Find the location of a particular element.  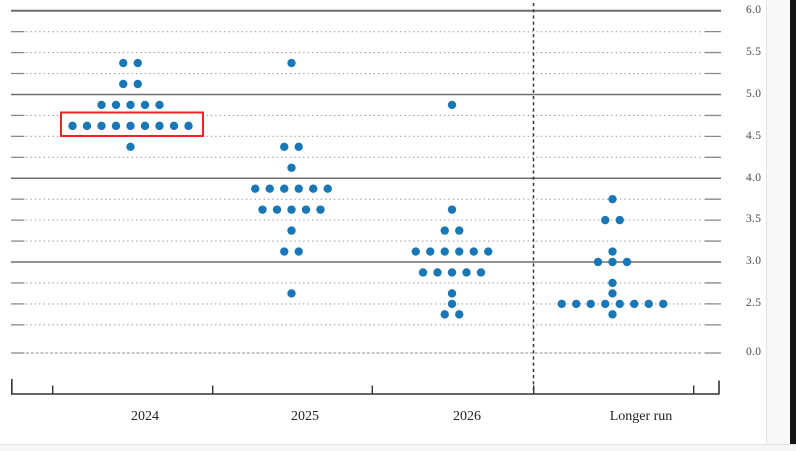

y-axis-label: 2.5 is located at coordinates (754, 303).